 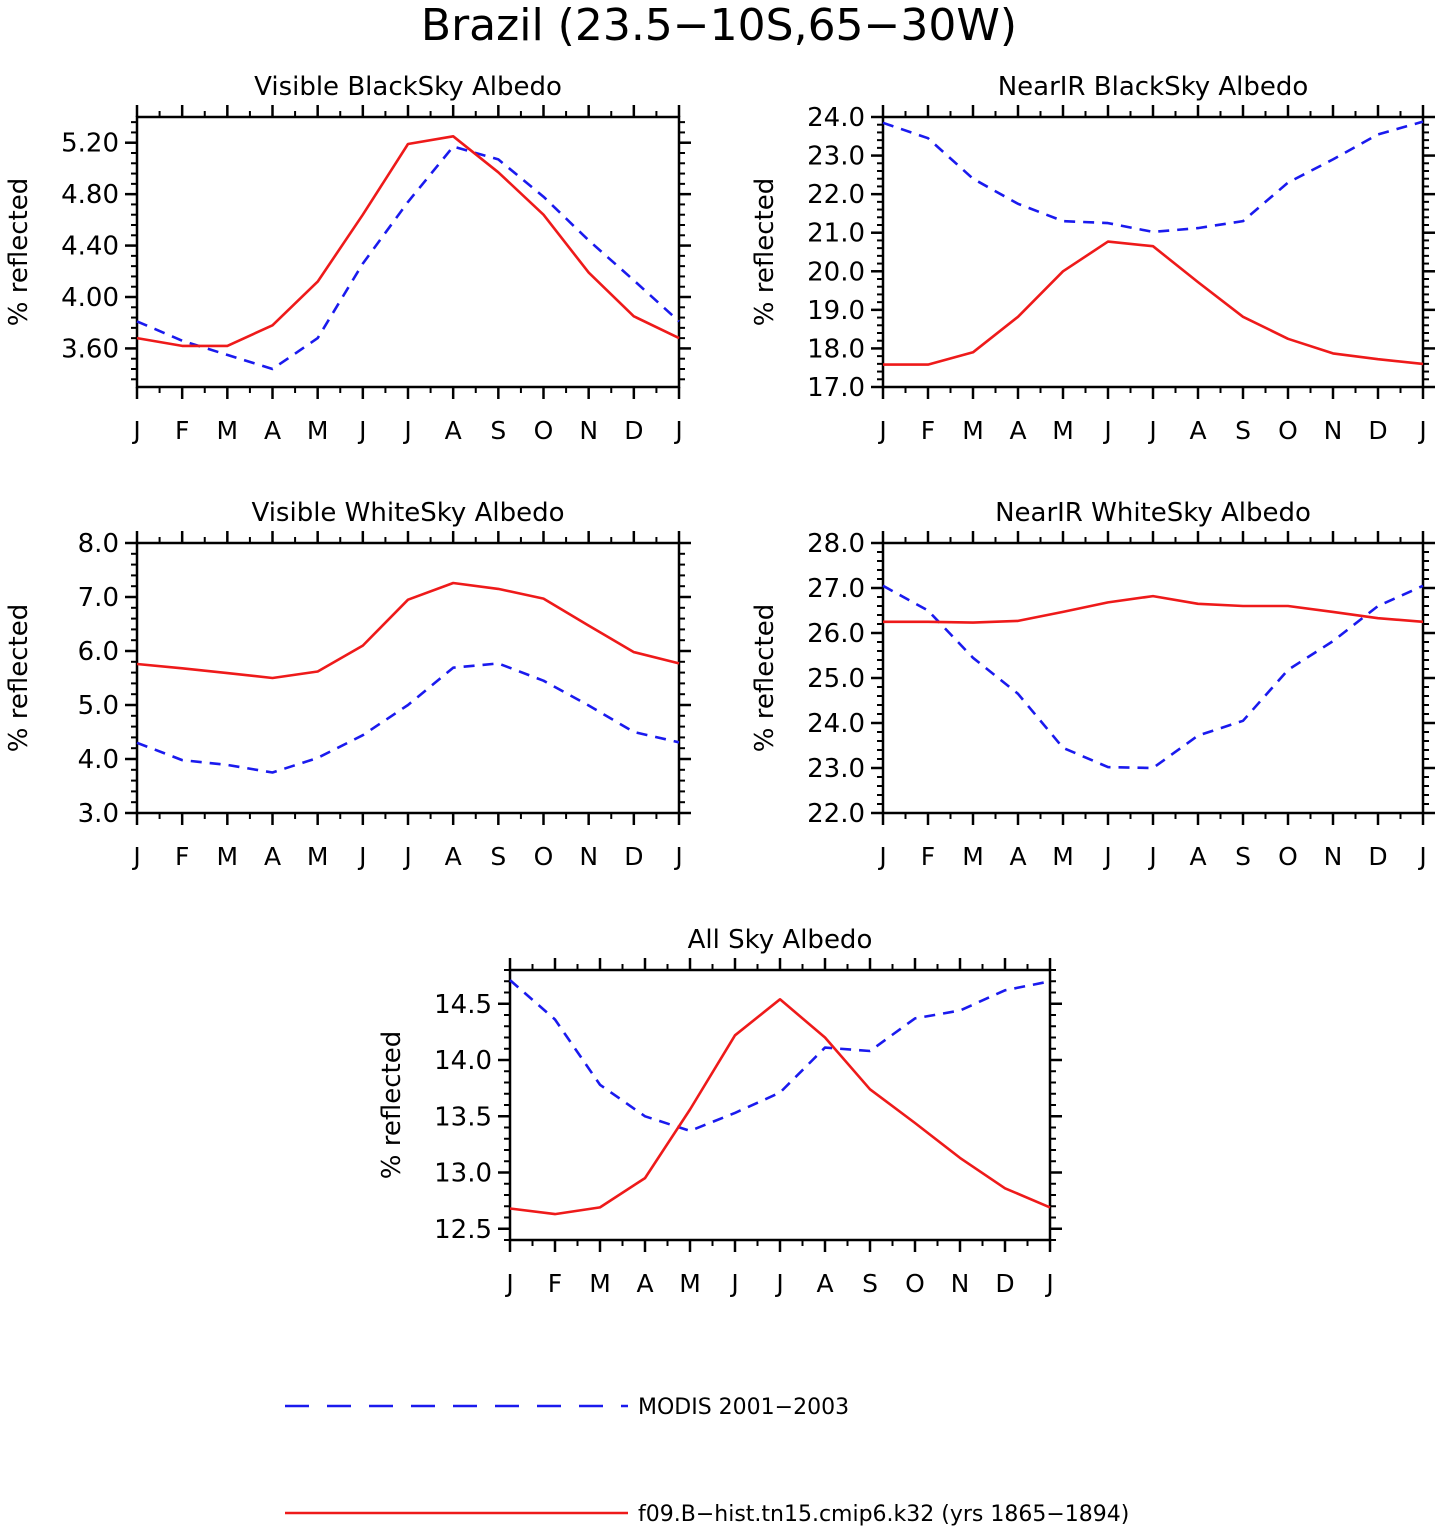 I want to click on y-tick-label: 18.0, so click(x=836, y=349).